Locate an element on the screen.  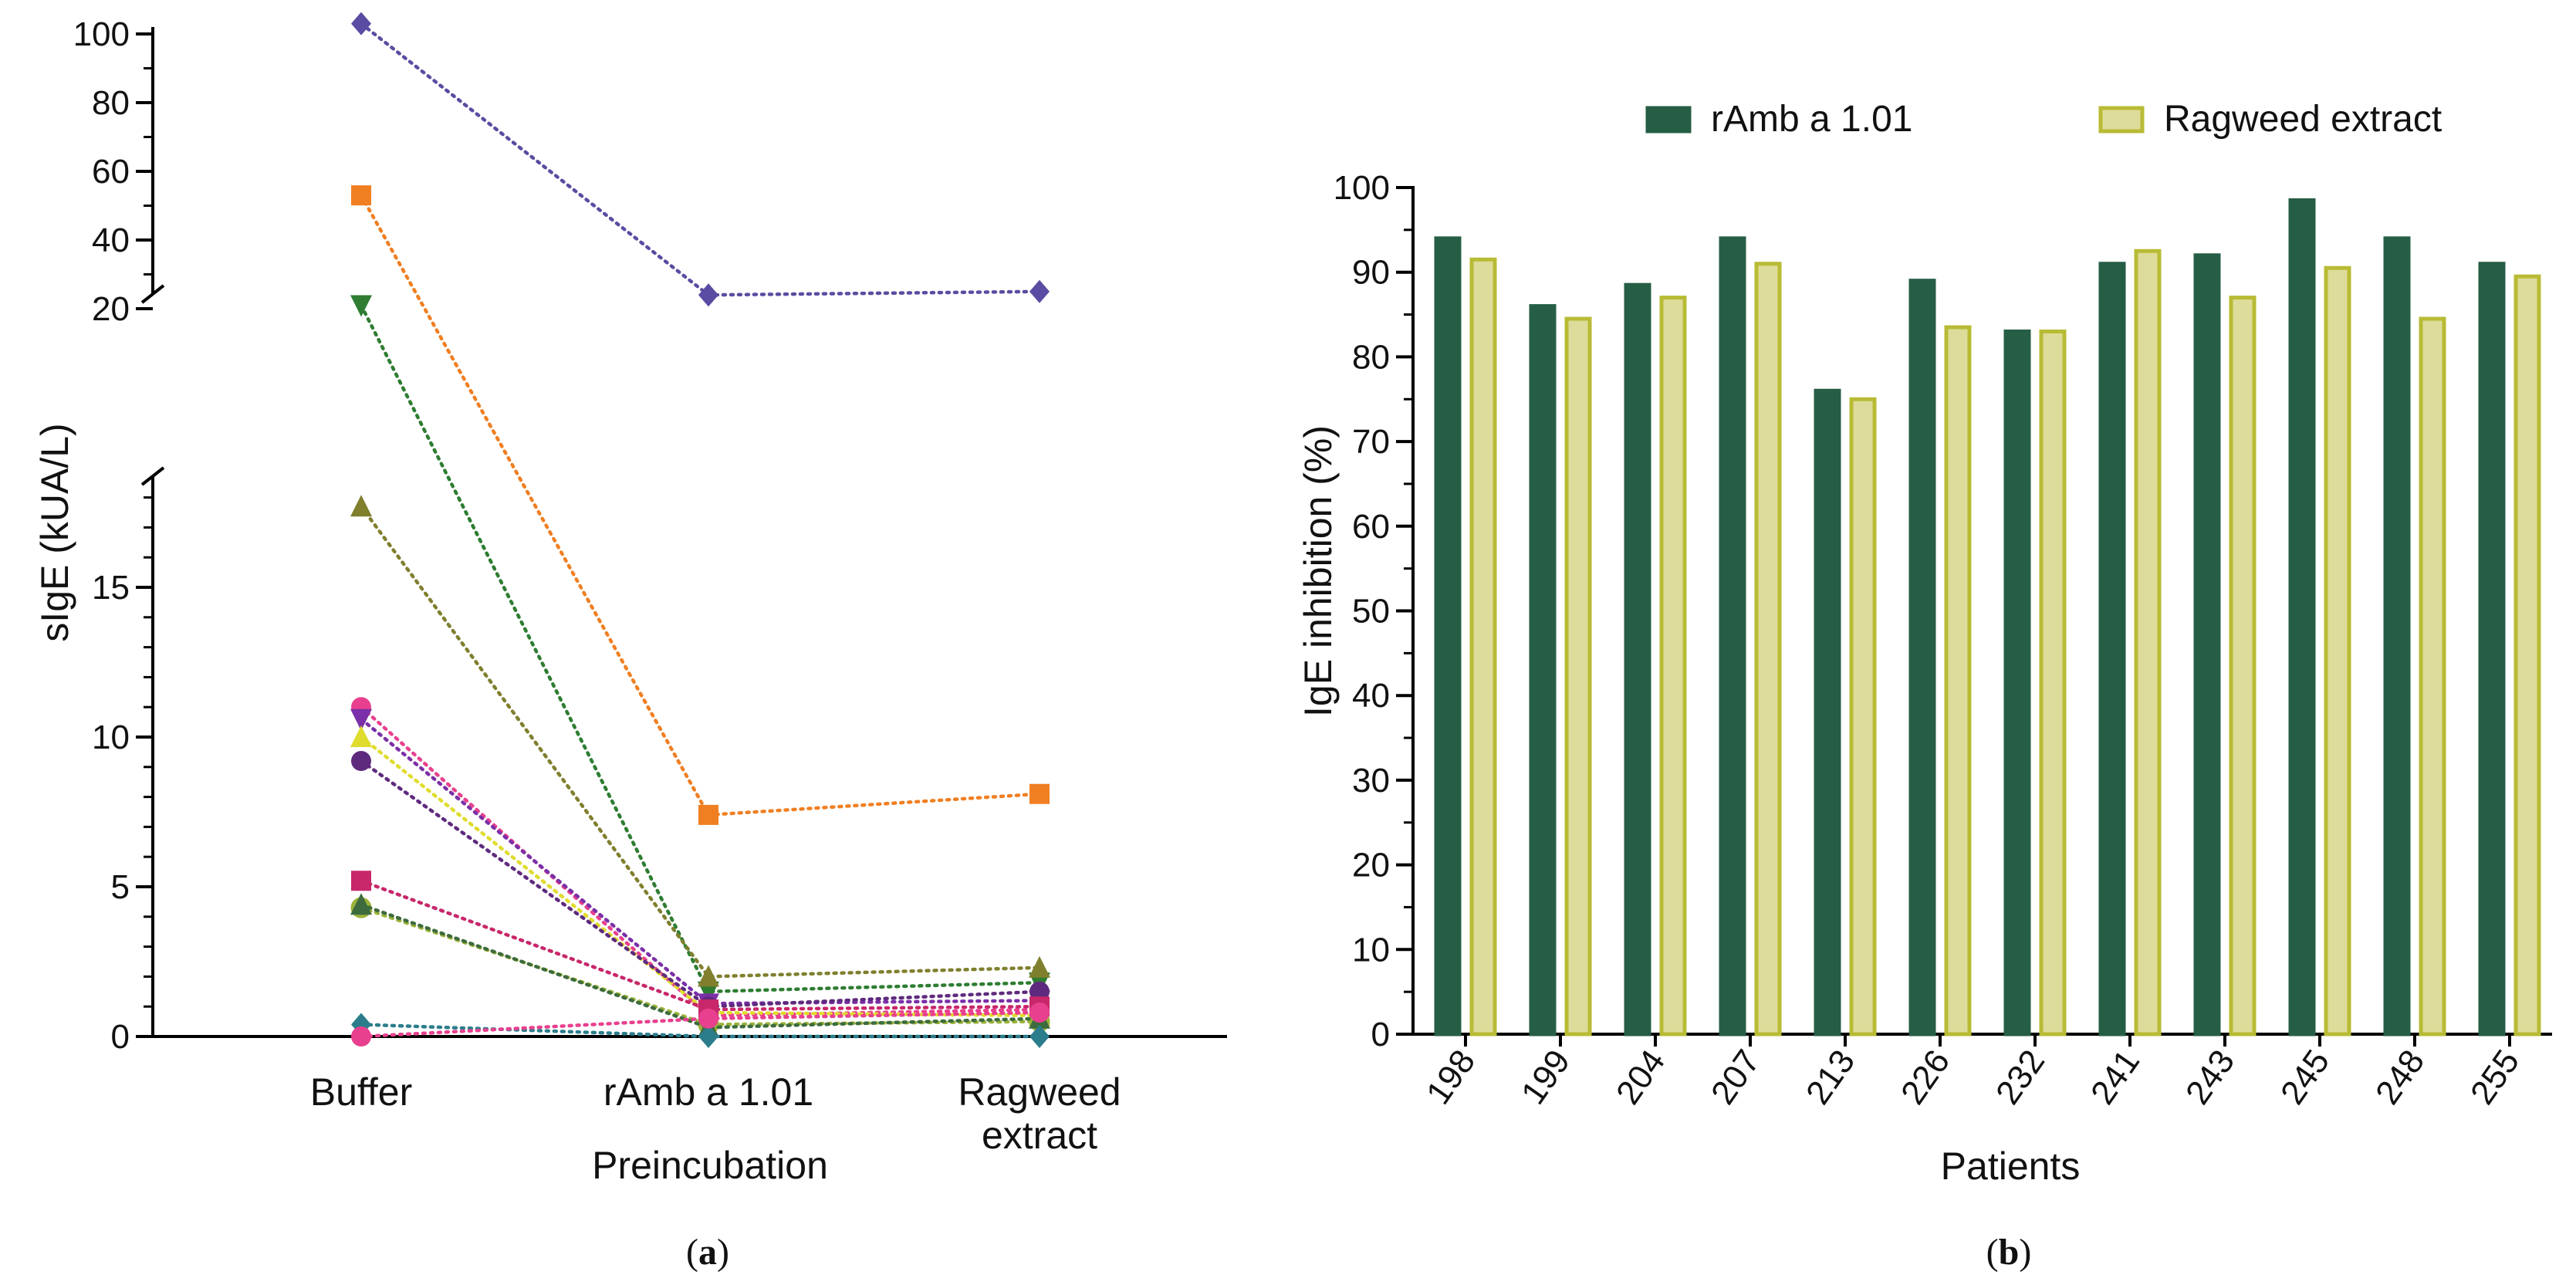
panel-b-caption-part: ) is located at coordinates (2025, 1253).